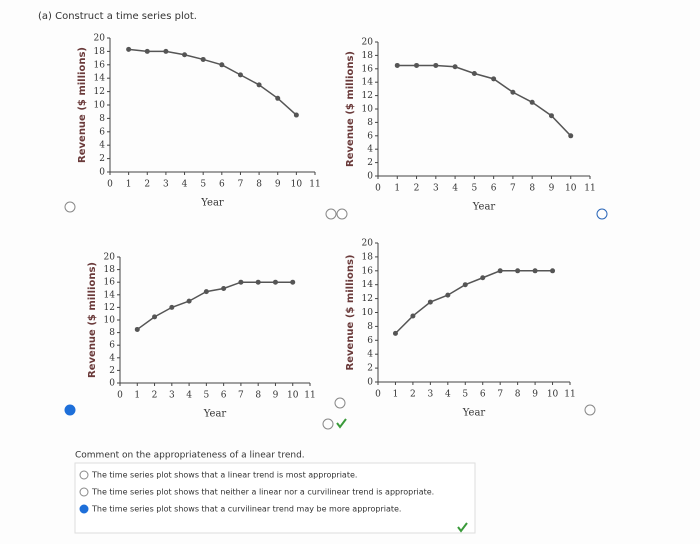 Image resolution: width=700 pixels, height=548 pixels. What do you see at coordinates (368, 285) in the screenshot?
I see `y-tick-label: 14` at bounding box center [368, 285].